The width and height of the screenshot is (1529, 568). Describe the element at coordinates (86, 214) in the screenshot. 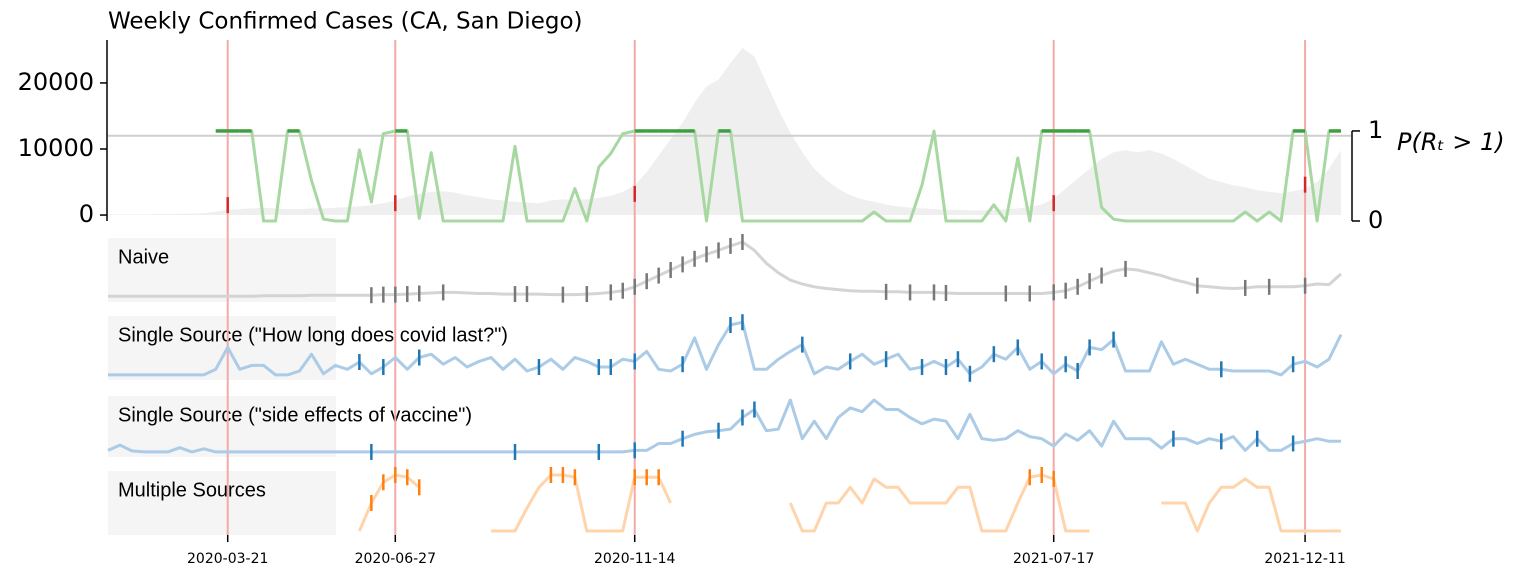

I see `y-tick-label: 0` at that location.